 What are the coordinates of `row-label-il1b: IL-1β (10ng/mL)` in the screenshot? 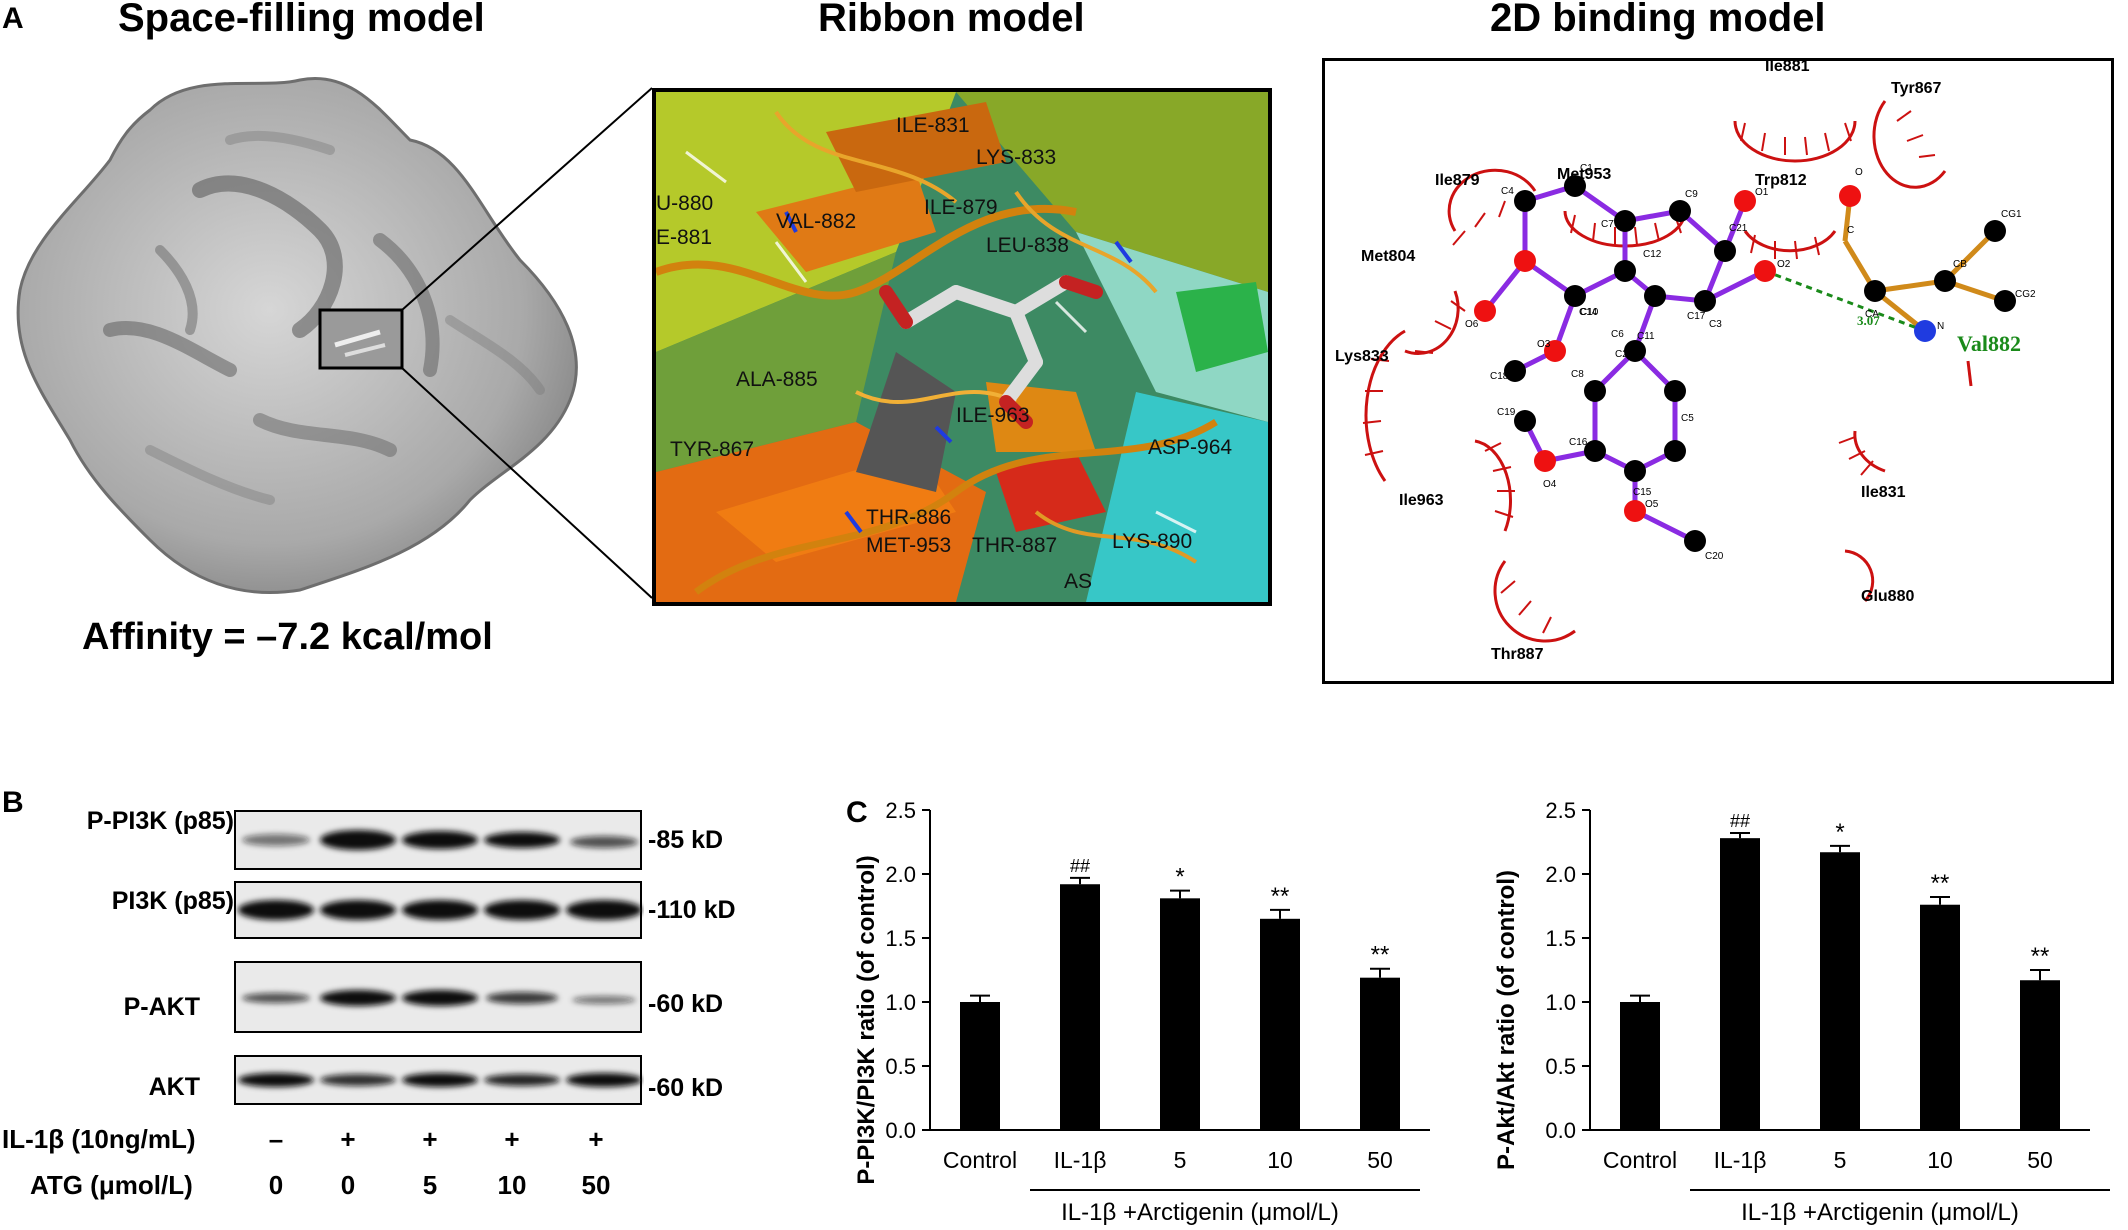 It's located at (99, 1139).